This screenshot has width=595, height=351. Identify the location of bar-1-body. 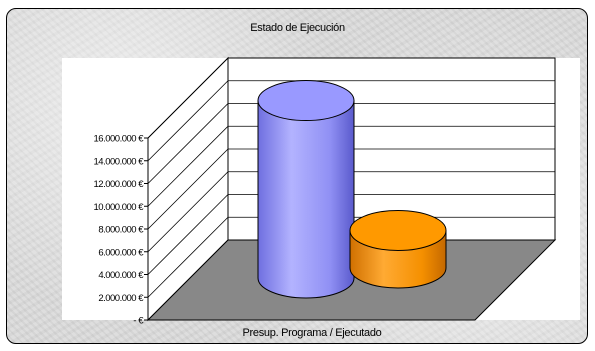
(306, 199).